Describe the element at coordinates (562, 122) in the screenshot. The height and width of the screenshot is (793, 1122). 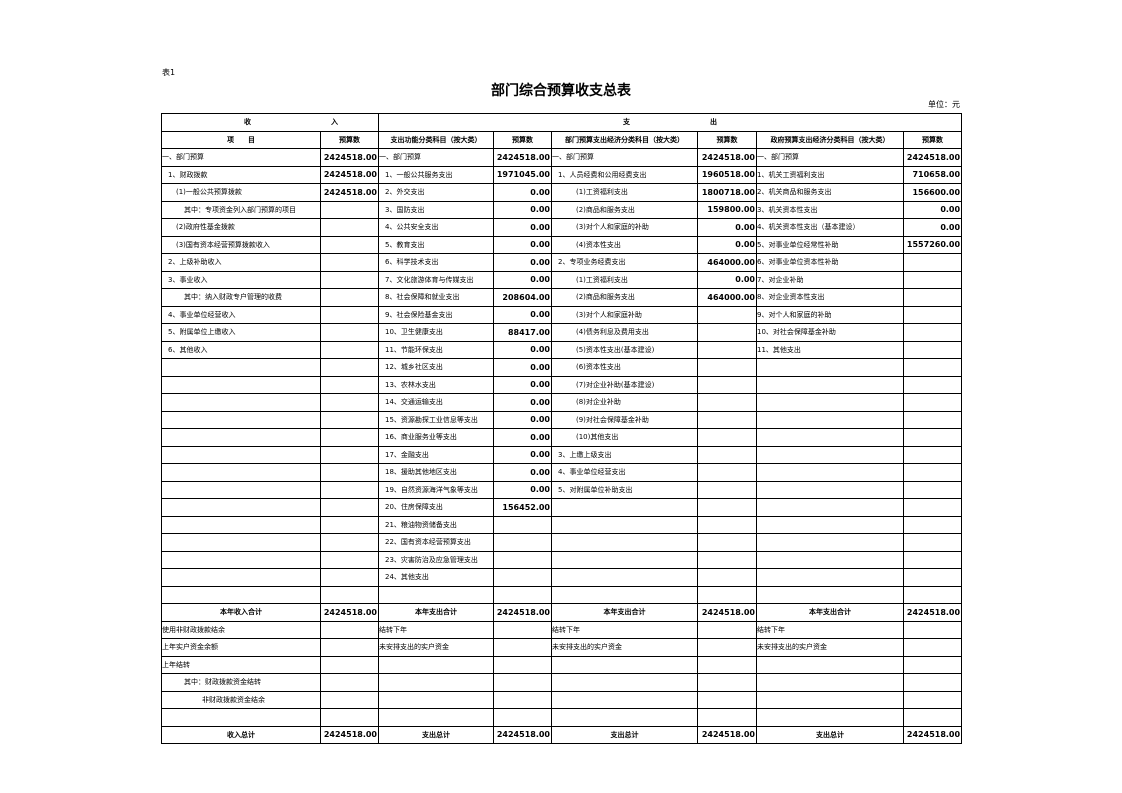
I see `group-header-row: 收入支出` at that location.